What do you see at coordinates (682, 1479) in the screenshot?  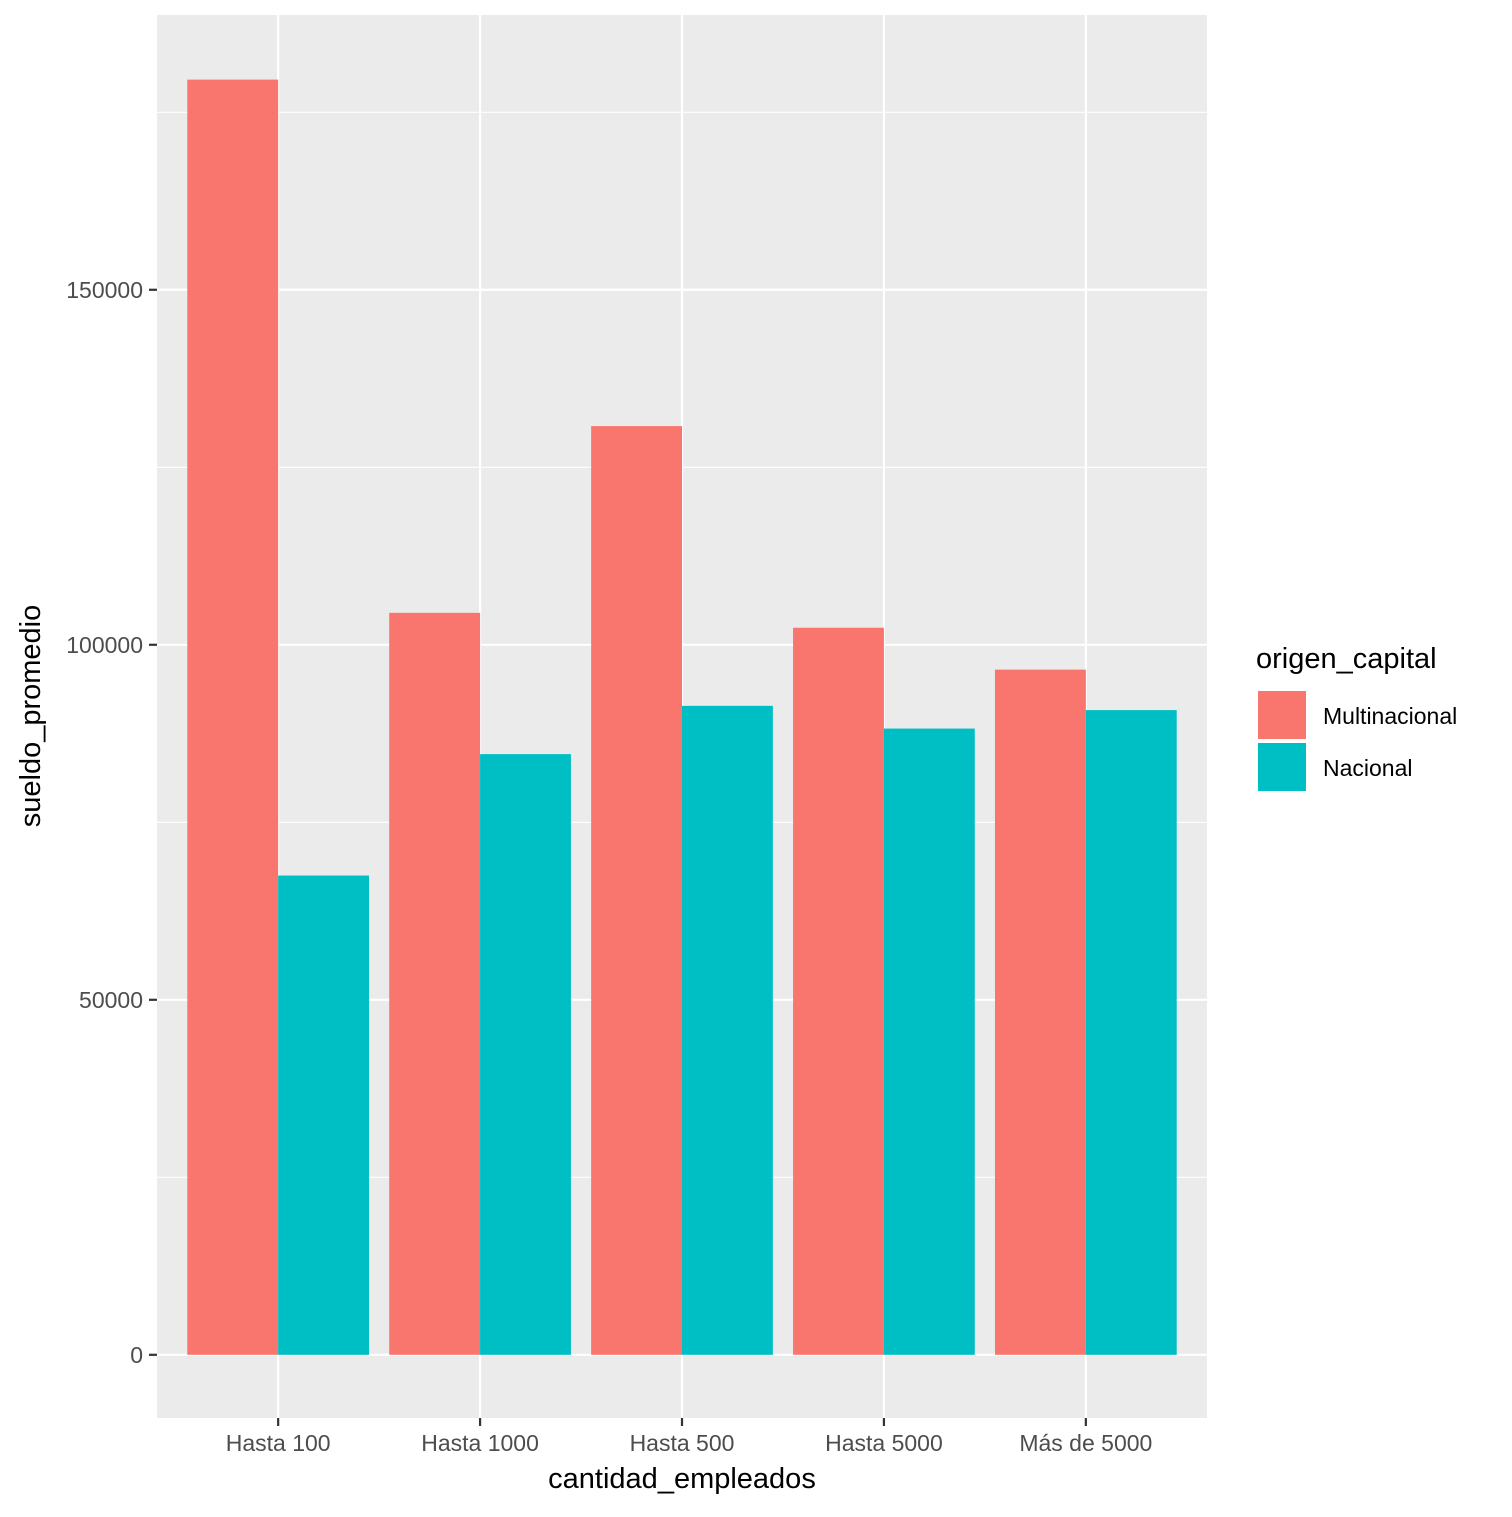 I see `x-axis-title: cantidad_empleados` at bounding box center [682, 1479].